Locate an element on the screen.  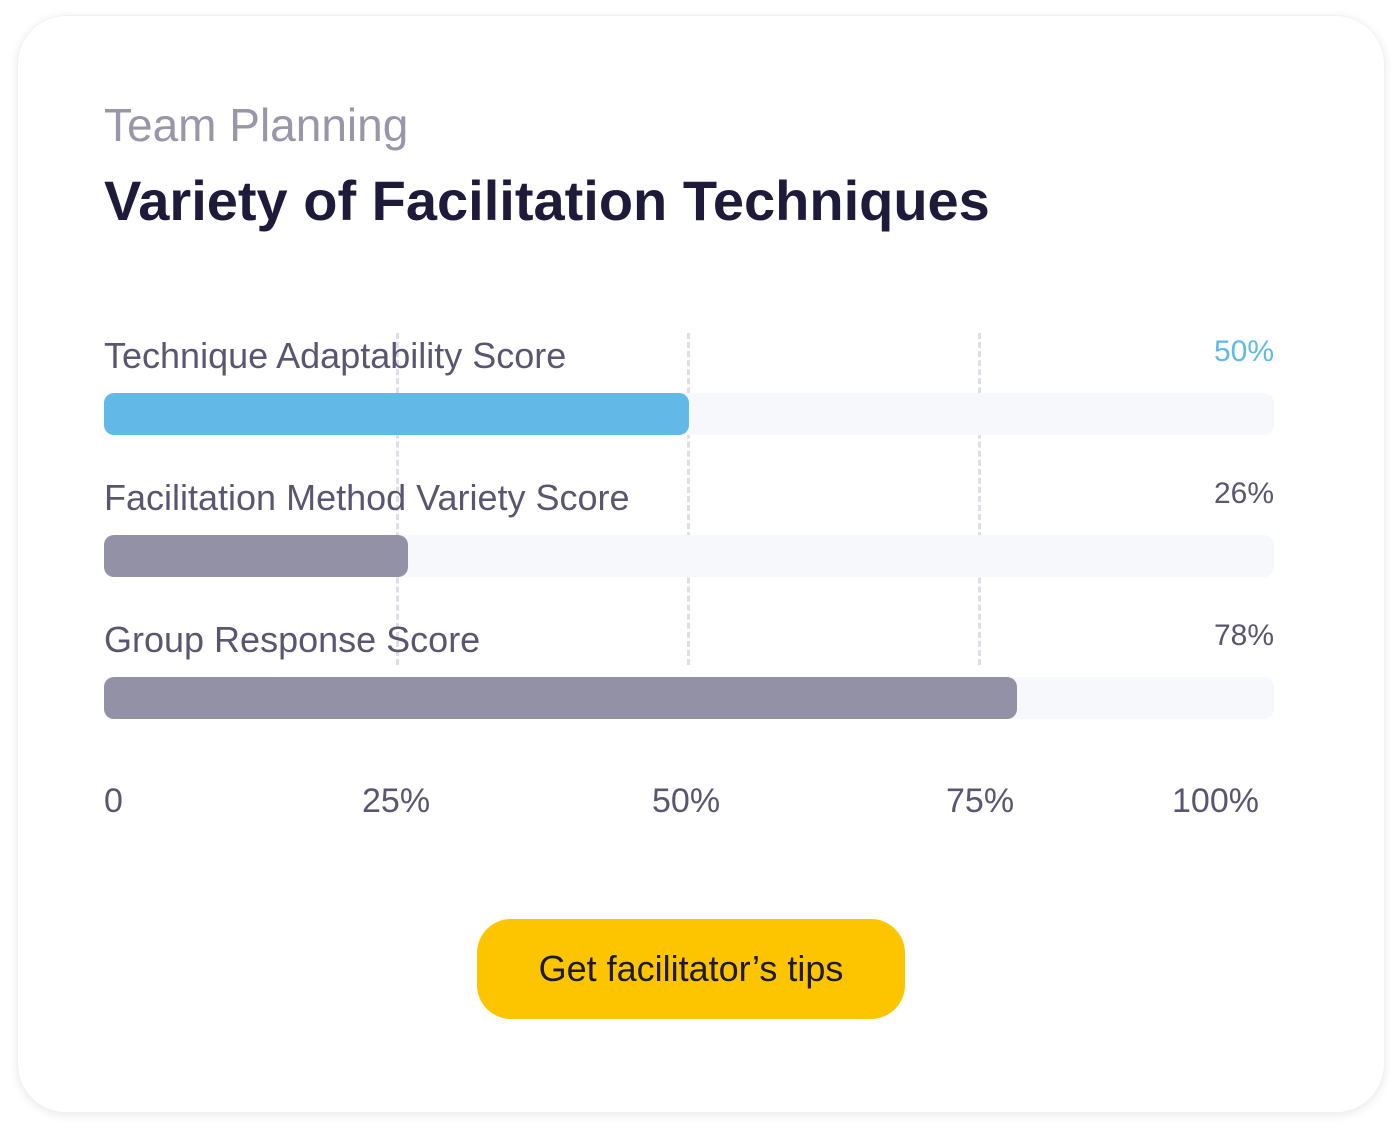
bar-row: Group Response Score 78% is located at coordinates (689, 684).